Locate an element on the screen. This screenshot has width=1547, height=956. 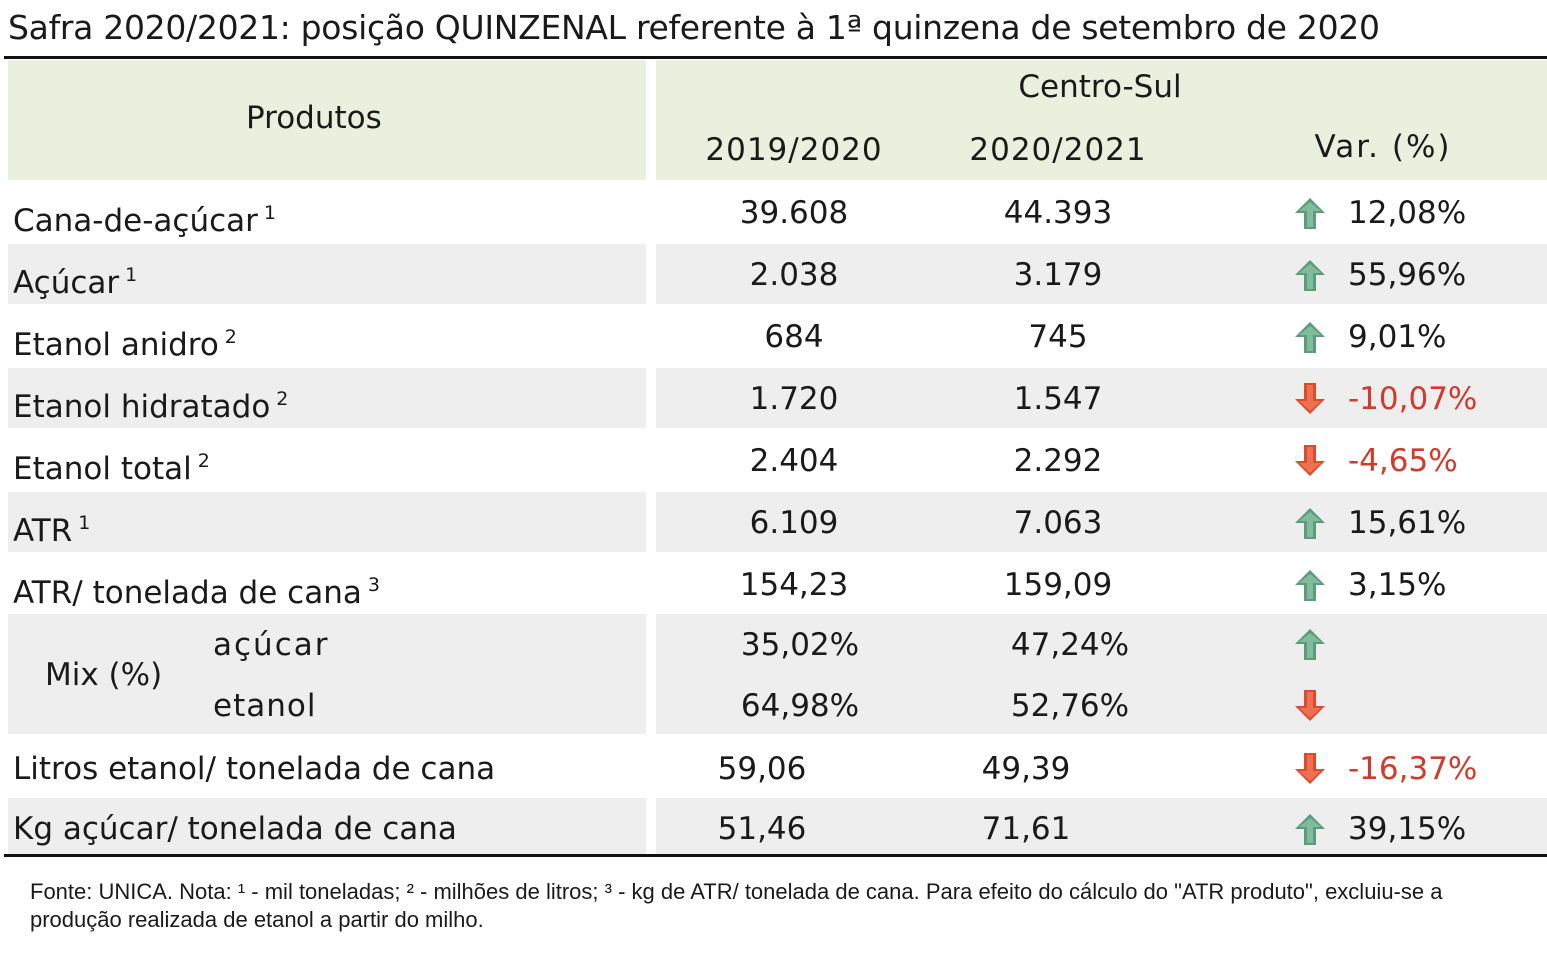
value-var: 39,15% is located at coordinates (1407, 829).